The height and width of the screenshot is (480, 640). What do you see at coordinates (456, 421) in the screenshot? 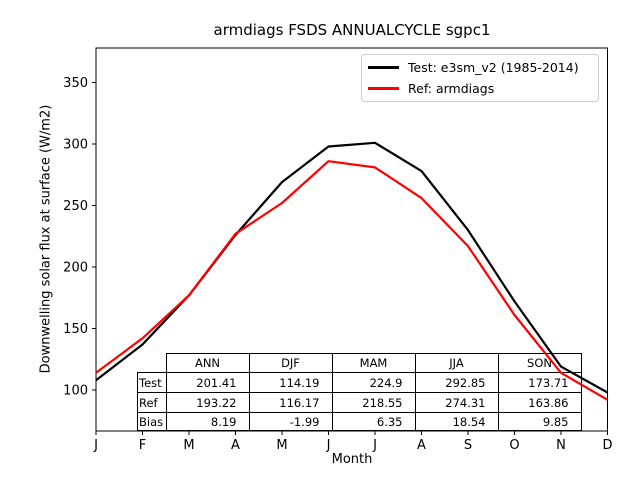
I see `table-cell: 18.54` at bounding box center [456, 421].